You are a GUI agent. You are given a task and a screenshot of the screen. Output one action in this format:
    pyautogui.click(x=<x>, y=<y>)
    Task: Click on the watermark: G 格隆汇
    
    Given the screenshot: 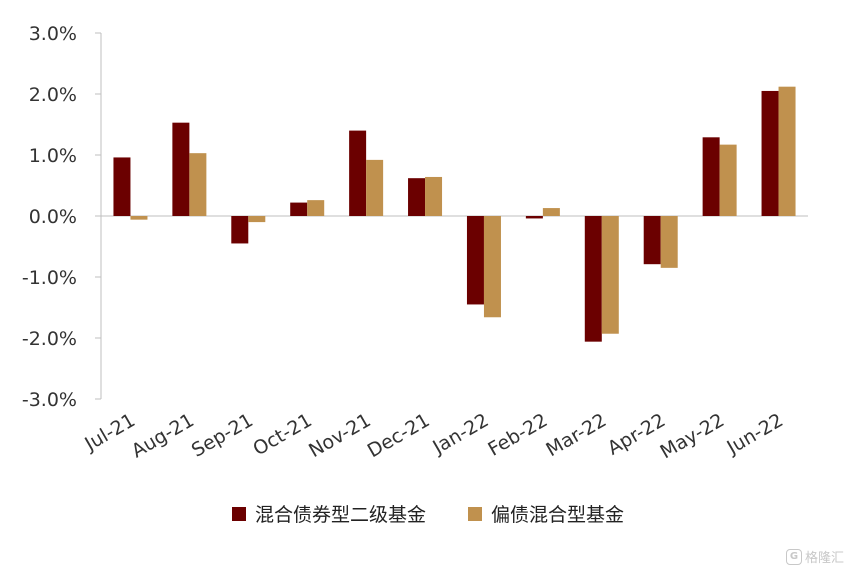 What is the action you would take?
    pyautogui.click(x=814, y=556)
    